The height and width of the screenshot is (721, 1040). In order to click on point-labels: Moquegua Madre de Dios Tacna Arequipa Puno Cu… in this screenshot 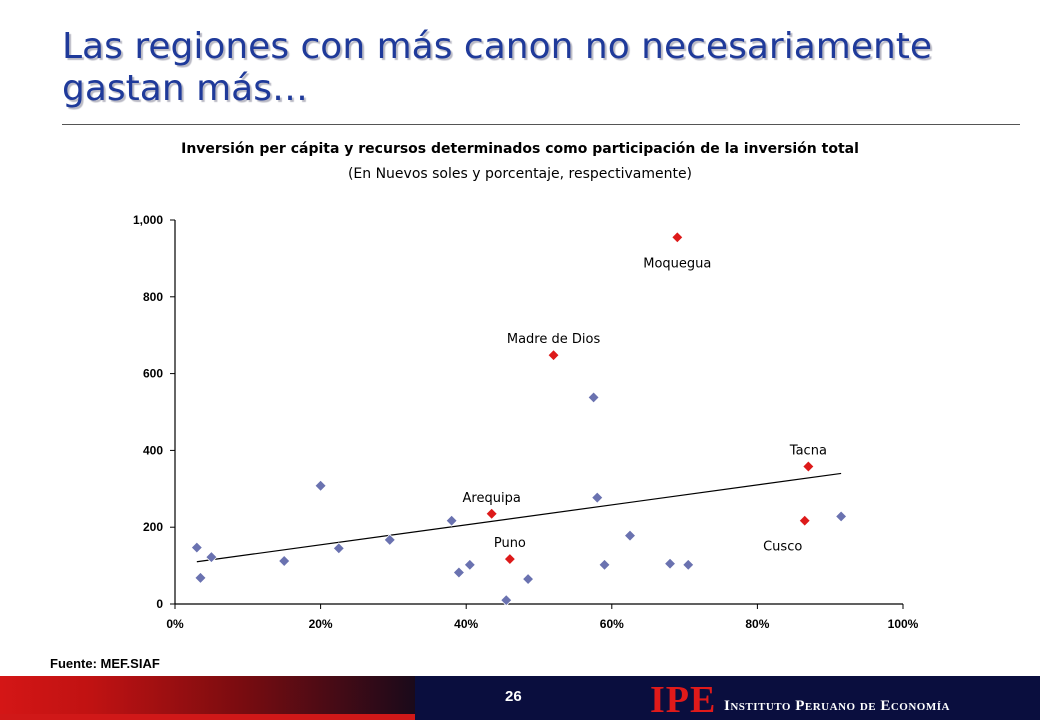, I will do `click(645, 405)`.